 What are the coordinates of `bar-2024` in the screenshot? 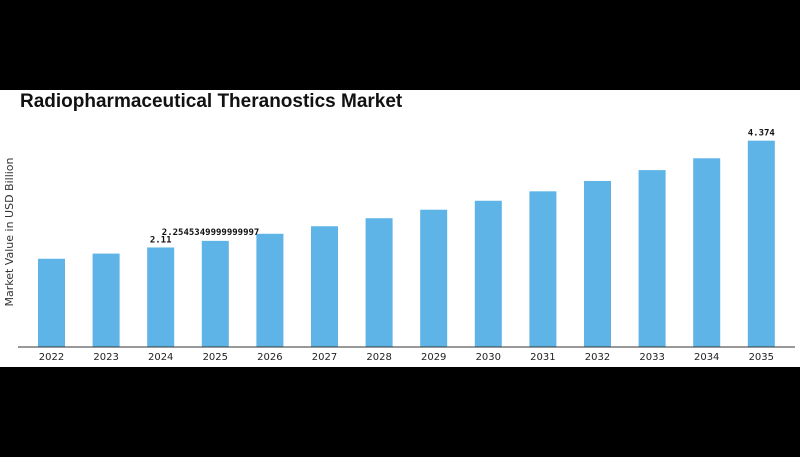 It's located at (161, 297).